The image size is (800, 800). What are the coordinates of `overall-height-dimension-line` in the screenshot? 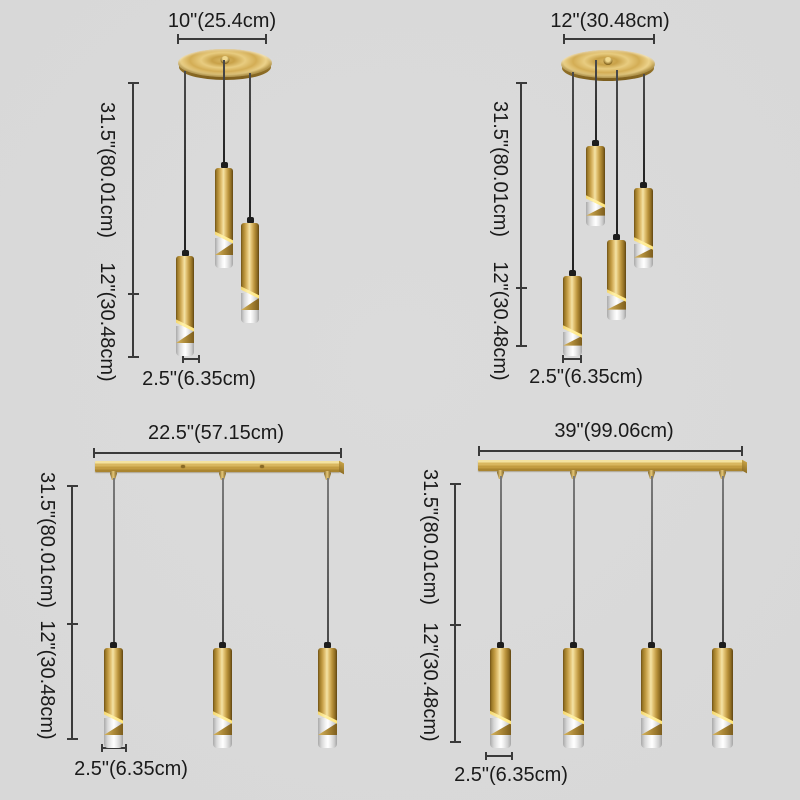 It's located at (521, 214).